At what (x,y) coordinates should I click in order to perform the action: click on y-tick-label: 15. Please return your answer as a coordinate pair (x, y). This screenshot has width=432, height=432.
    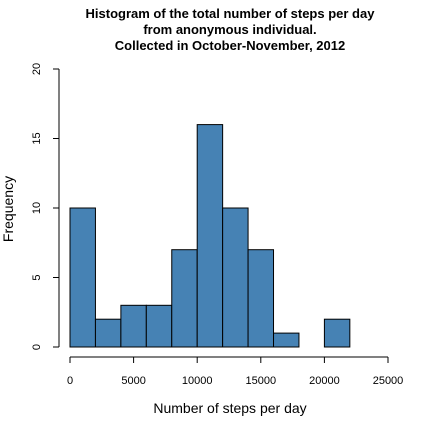
    Looking at the image, I should click on (37, 138).